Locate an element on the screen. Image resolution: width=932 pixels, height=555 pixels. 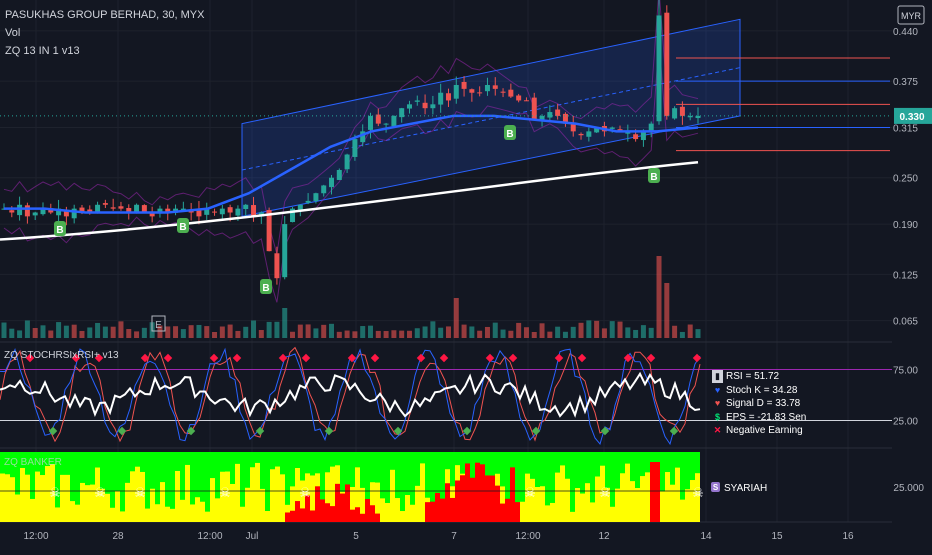
time-tick: 28 is located at coordinates (118, 536).